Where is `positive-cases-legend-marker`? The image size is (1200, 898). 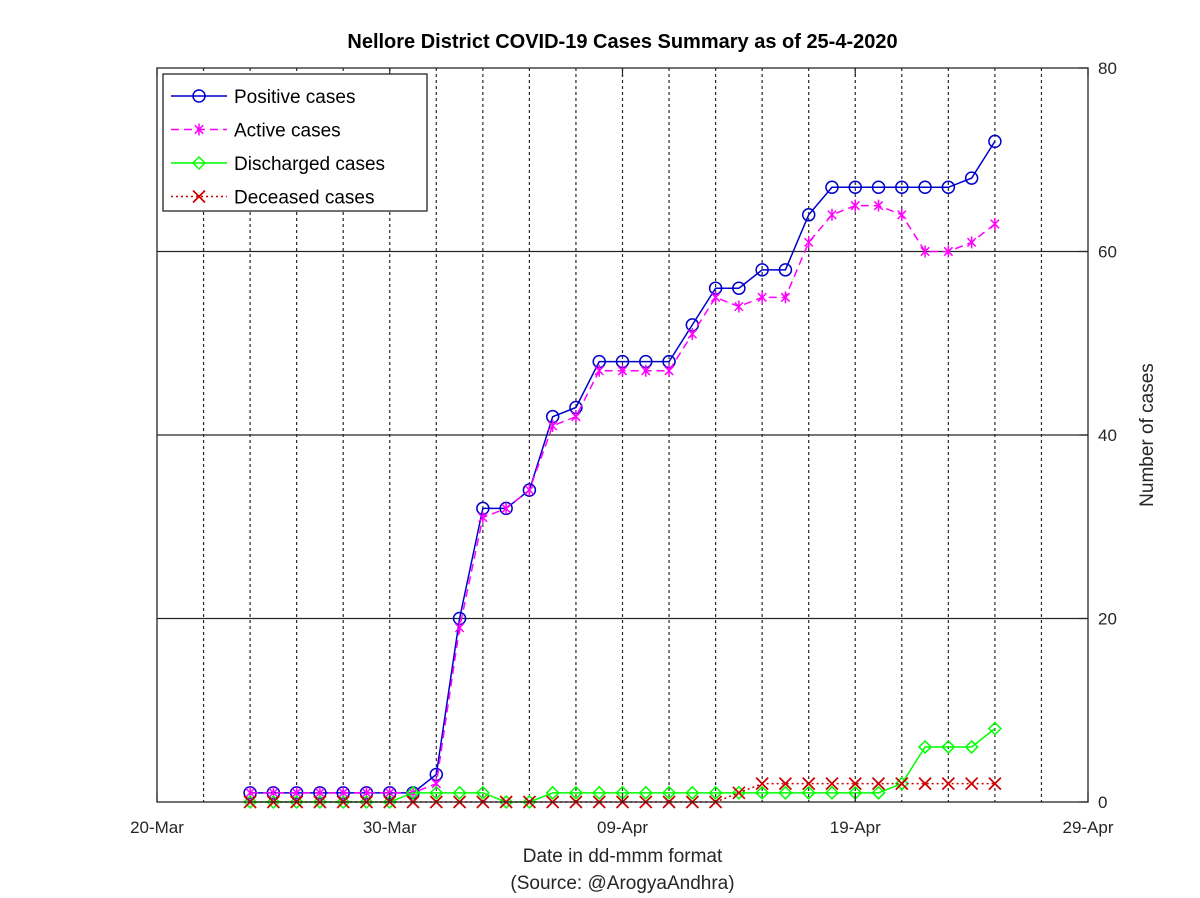
positive-cases-legend-marker is located at coordinates (199, 96).